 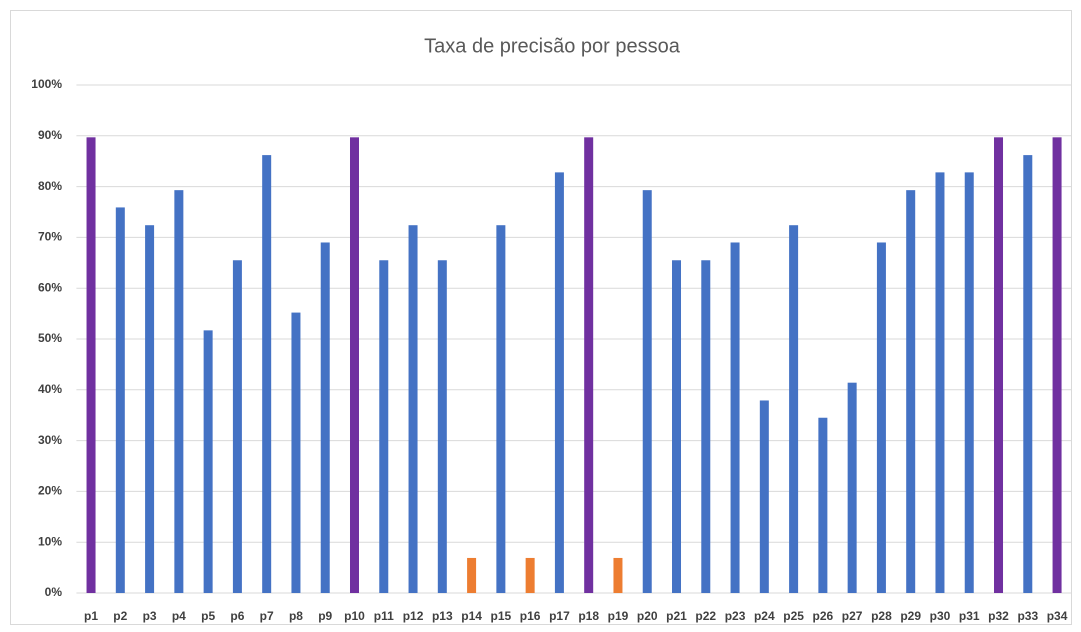 I want to click on x-tick-label: p17, so click(x=559, y=616).